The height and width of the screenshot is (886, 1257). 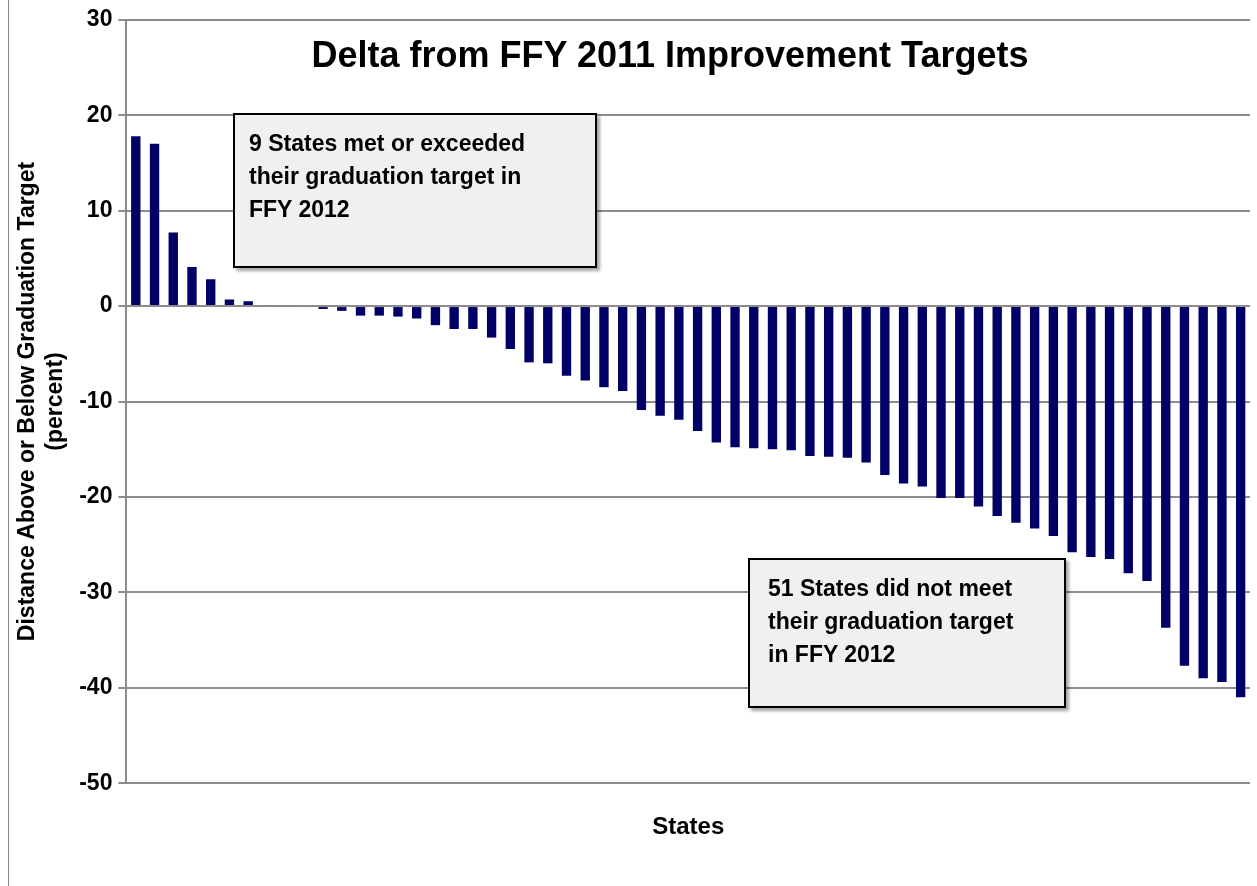 What do you see at coordinates (99, 113) in the screenshot?
I see `y-tick-label: 20` at bounding box center [99, 113].